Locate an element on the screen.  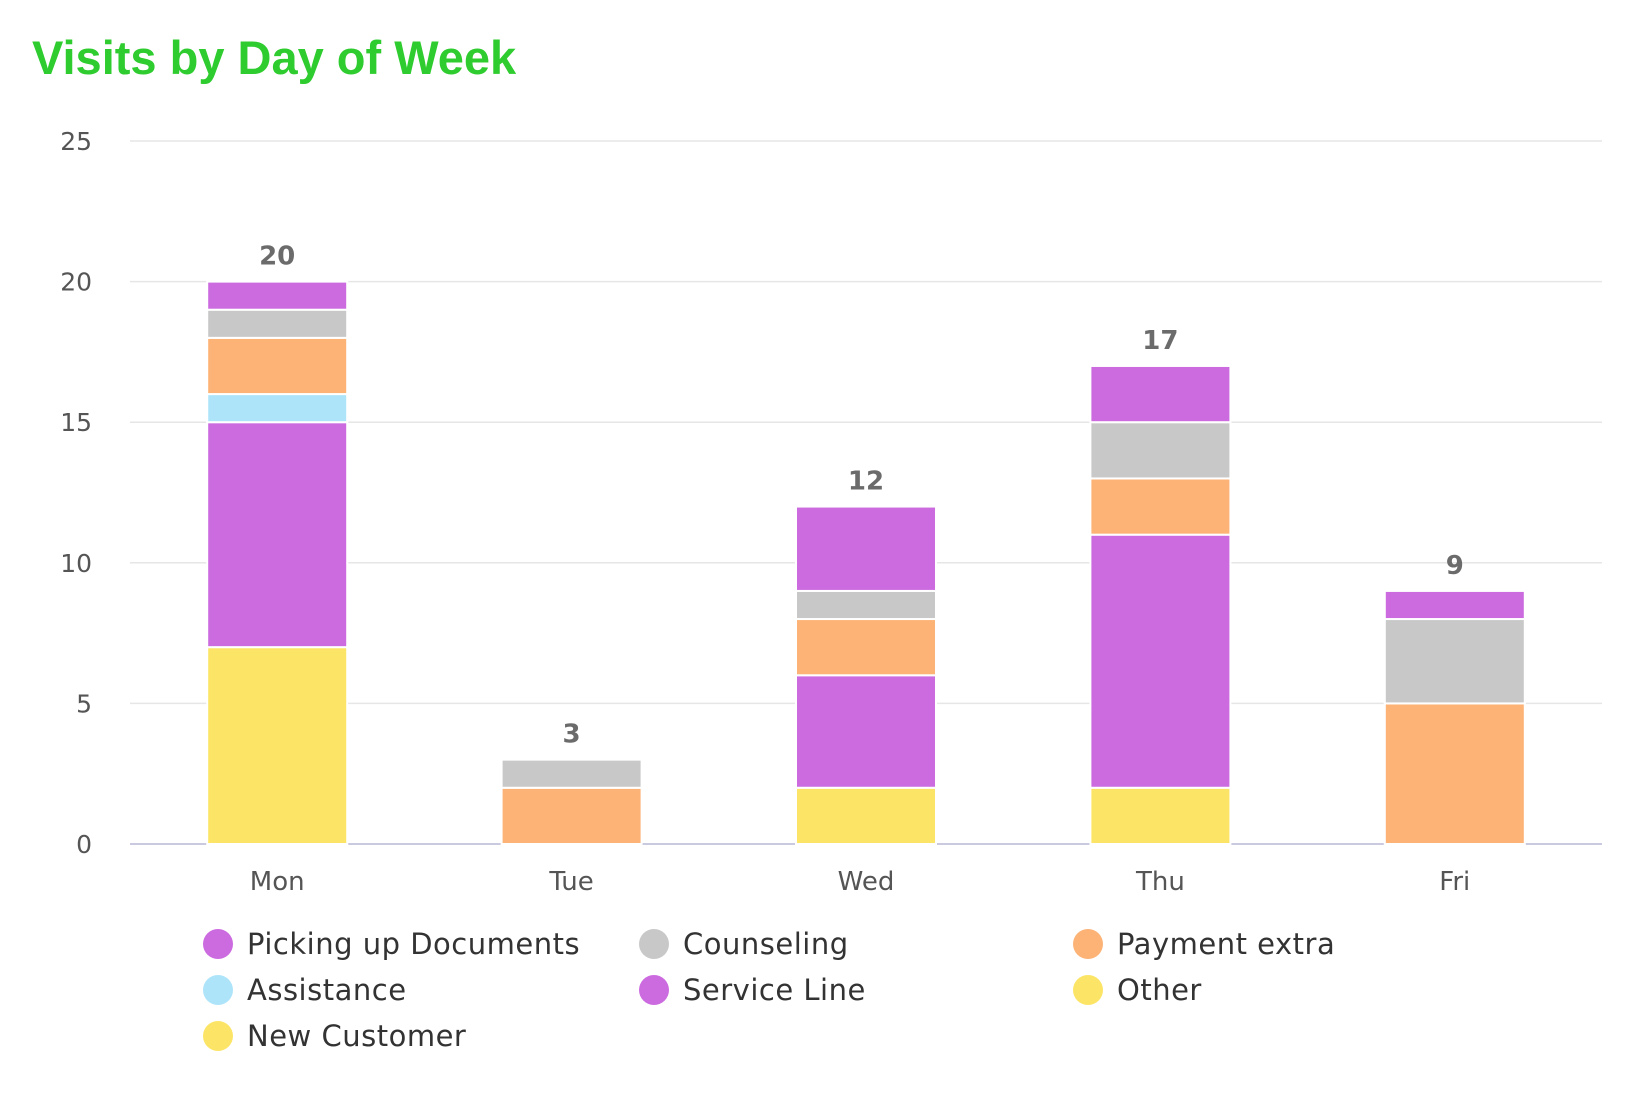
total-label-tue: 3 is located at coordinates (572, 735).